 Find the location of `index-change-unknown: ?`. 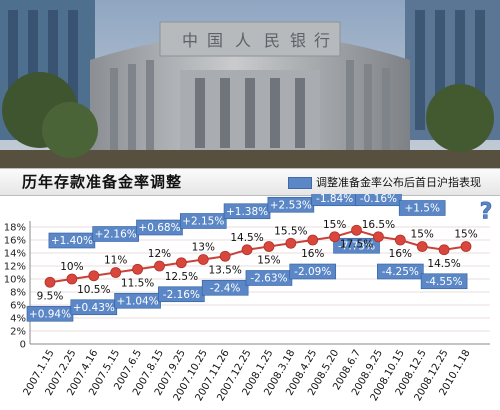

index-change-unknown: ? is located at coordinates (486, 212).